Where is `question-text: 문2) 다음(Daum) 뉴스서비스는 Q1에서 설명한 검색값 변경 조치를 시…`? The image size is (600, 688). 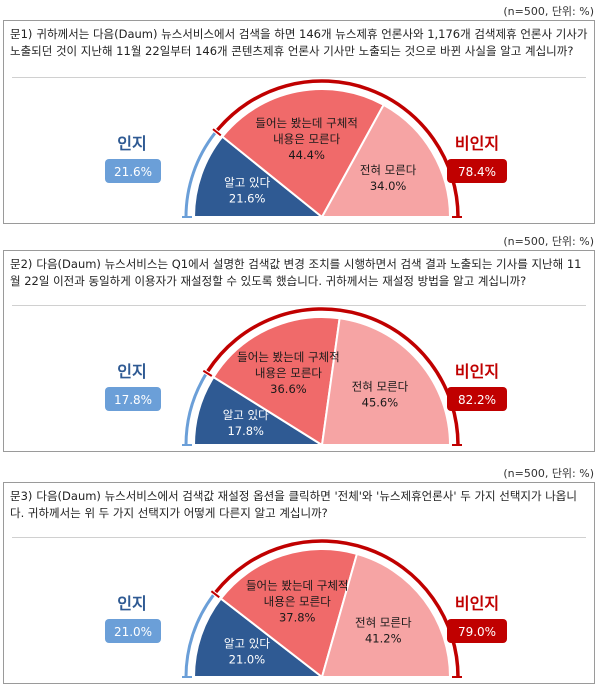 question-text: 문2) 다음(Daum) 뉴스서비스는 Q1에서 설명한 검색값 변경 조치를 시… is located at coordinates (300, 273).